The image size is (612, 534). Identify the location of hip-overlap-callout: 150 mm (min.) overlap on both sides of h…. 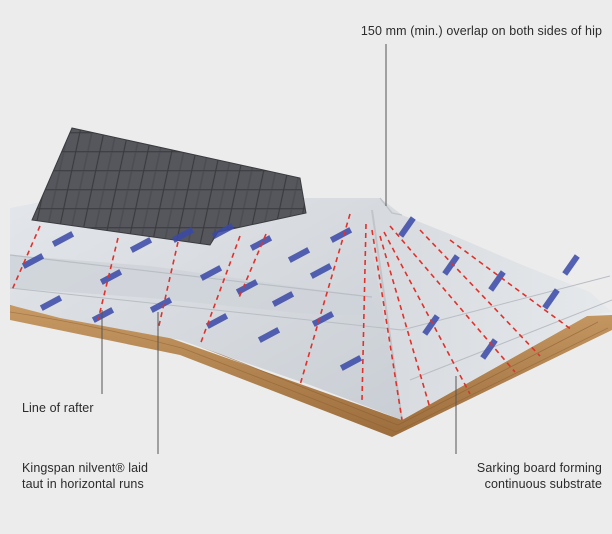
(481, 31).